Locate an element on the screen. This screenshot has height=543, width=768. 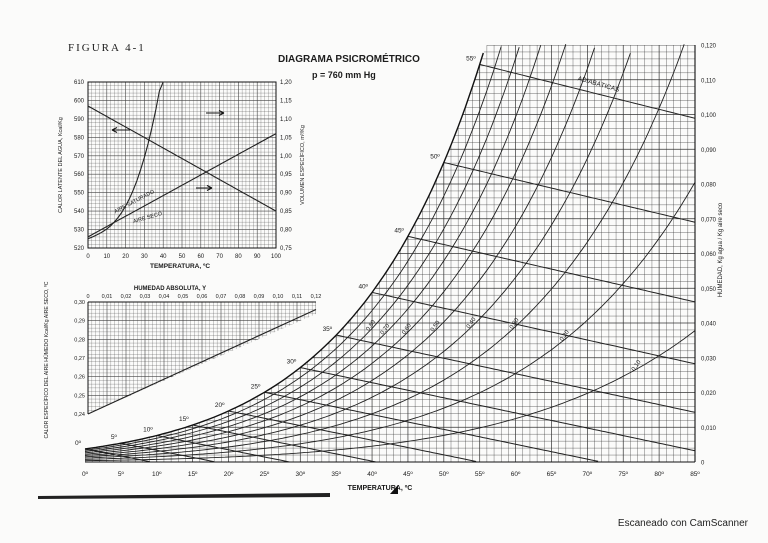
panel-a-x-tick: 20 is located at coordinates (125, 257).